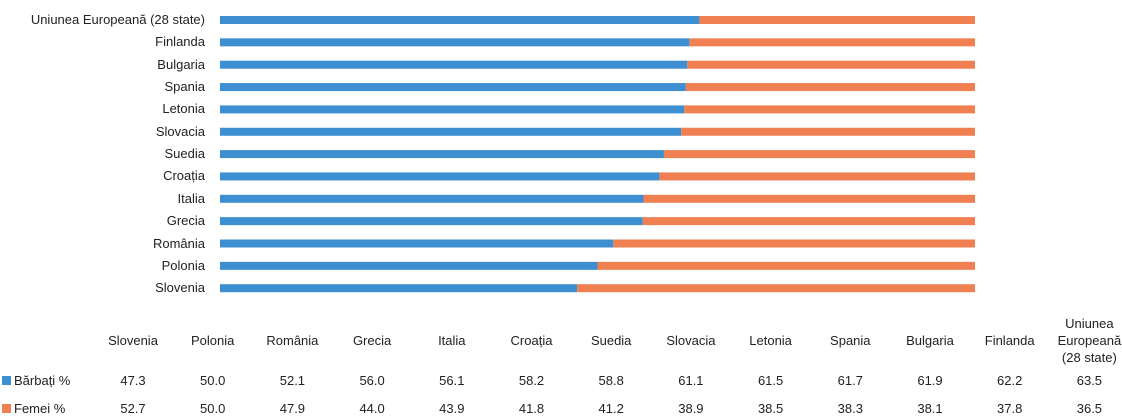 The height and width of the screenshot is (418, 1122). What do you see at coordinates (372, 340) in the screenshot?
I see `table-header: Grecia` at bounding box center [372, 340].